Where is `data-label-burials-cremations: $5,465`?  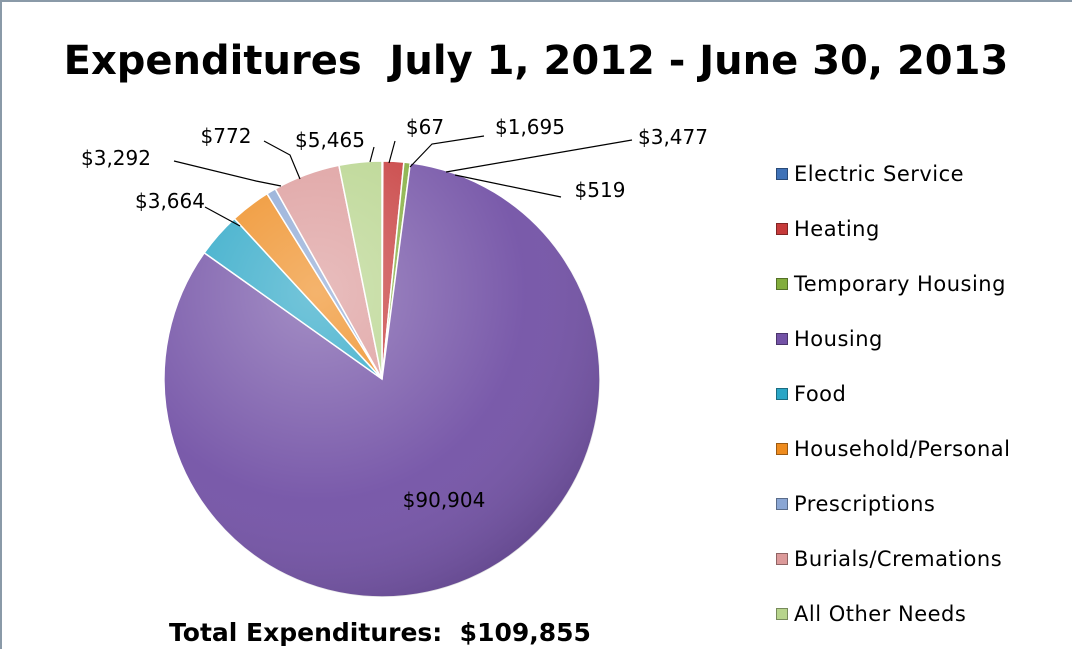 data-label-burials-cremations: $5,465 is located at coordinates (330, 140).